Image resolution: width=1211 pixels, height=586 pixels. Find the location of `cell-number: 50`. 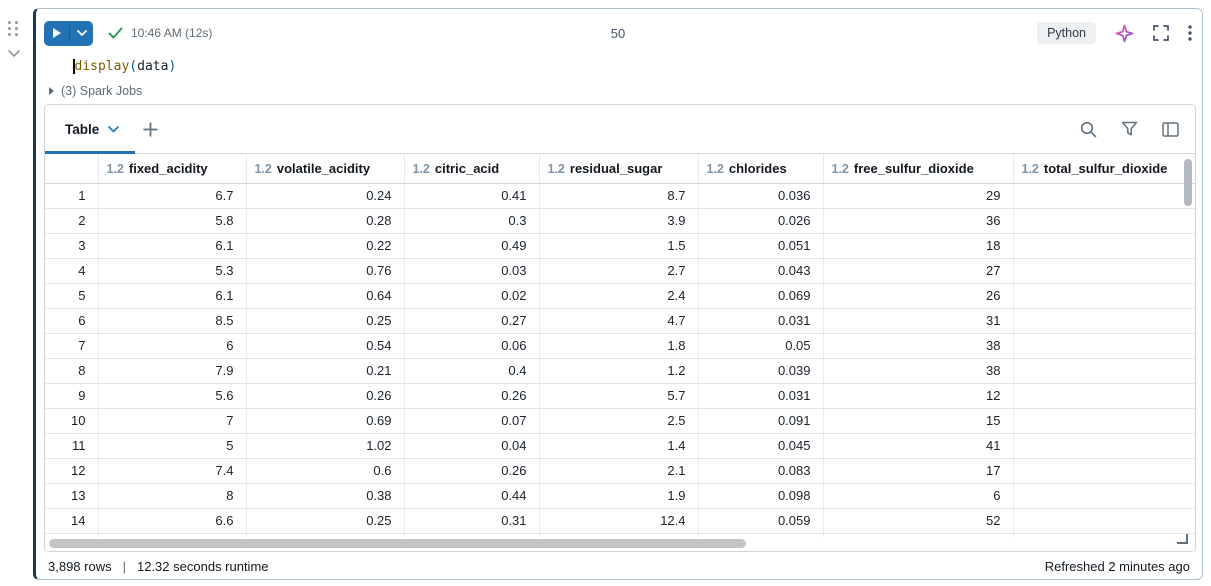

cell-number: 50 is located at coordinates (618, 33).